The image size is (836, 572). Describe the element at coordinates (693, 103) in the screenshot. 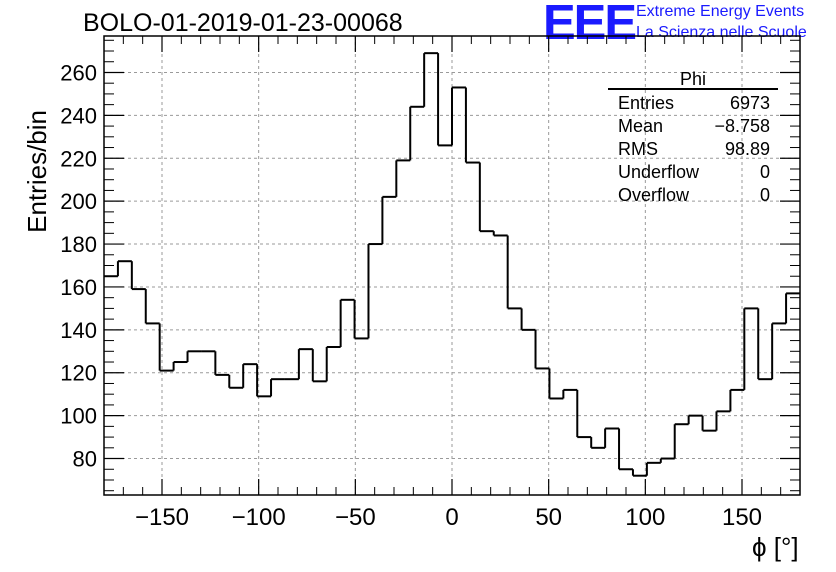

I see `stats-row-entries: Entries 6973` at that location.